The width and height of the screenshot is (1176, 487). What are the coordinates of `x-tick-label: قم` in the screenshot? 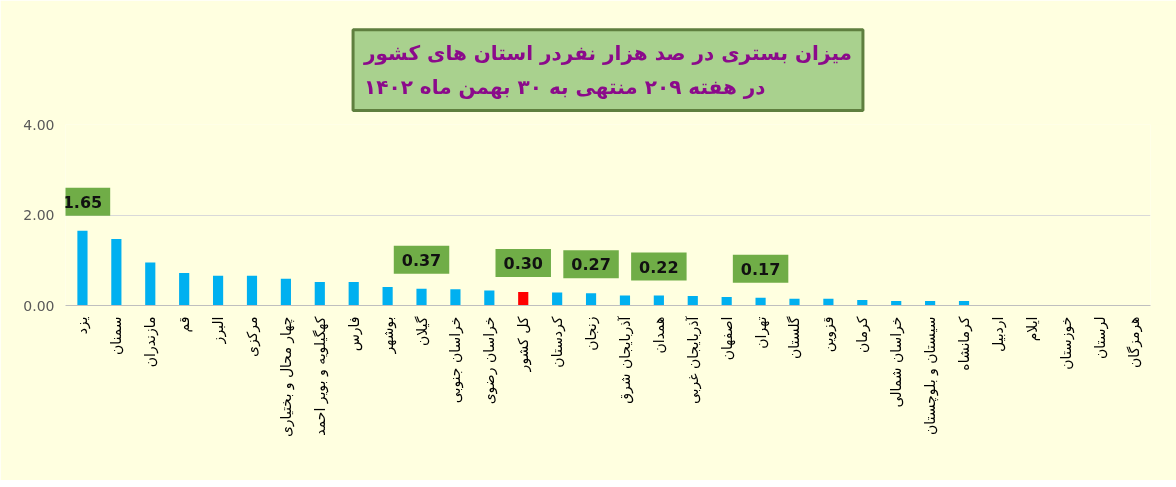 It's located at (185, 324).